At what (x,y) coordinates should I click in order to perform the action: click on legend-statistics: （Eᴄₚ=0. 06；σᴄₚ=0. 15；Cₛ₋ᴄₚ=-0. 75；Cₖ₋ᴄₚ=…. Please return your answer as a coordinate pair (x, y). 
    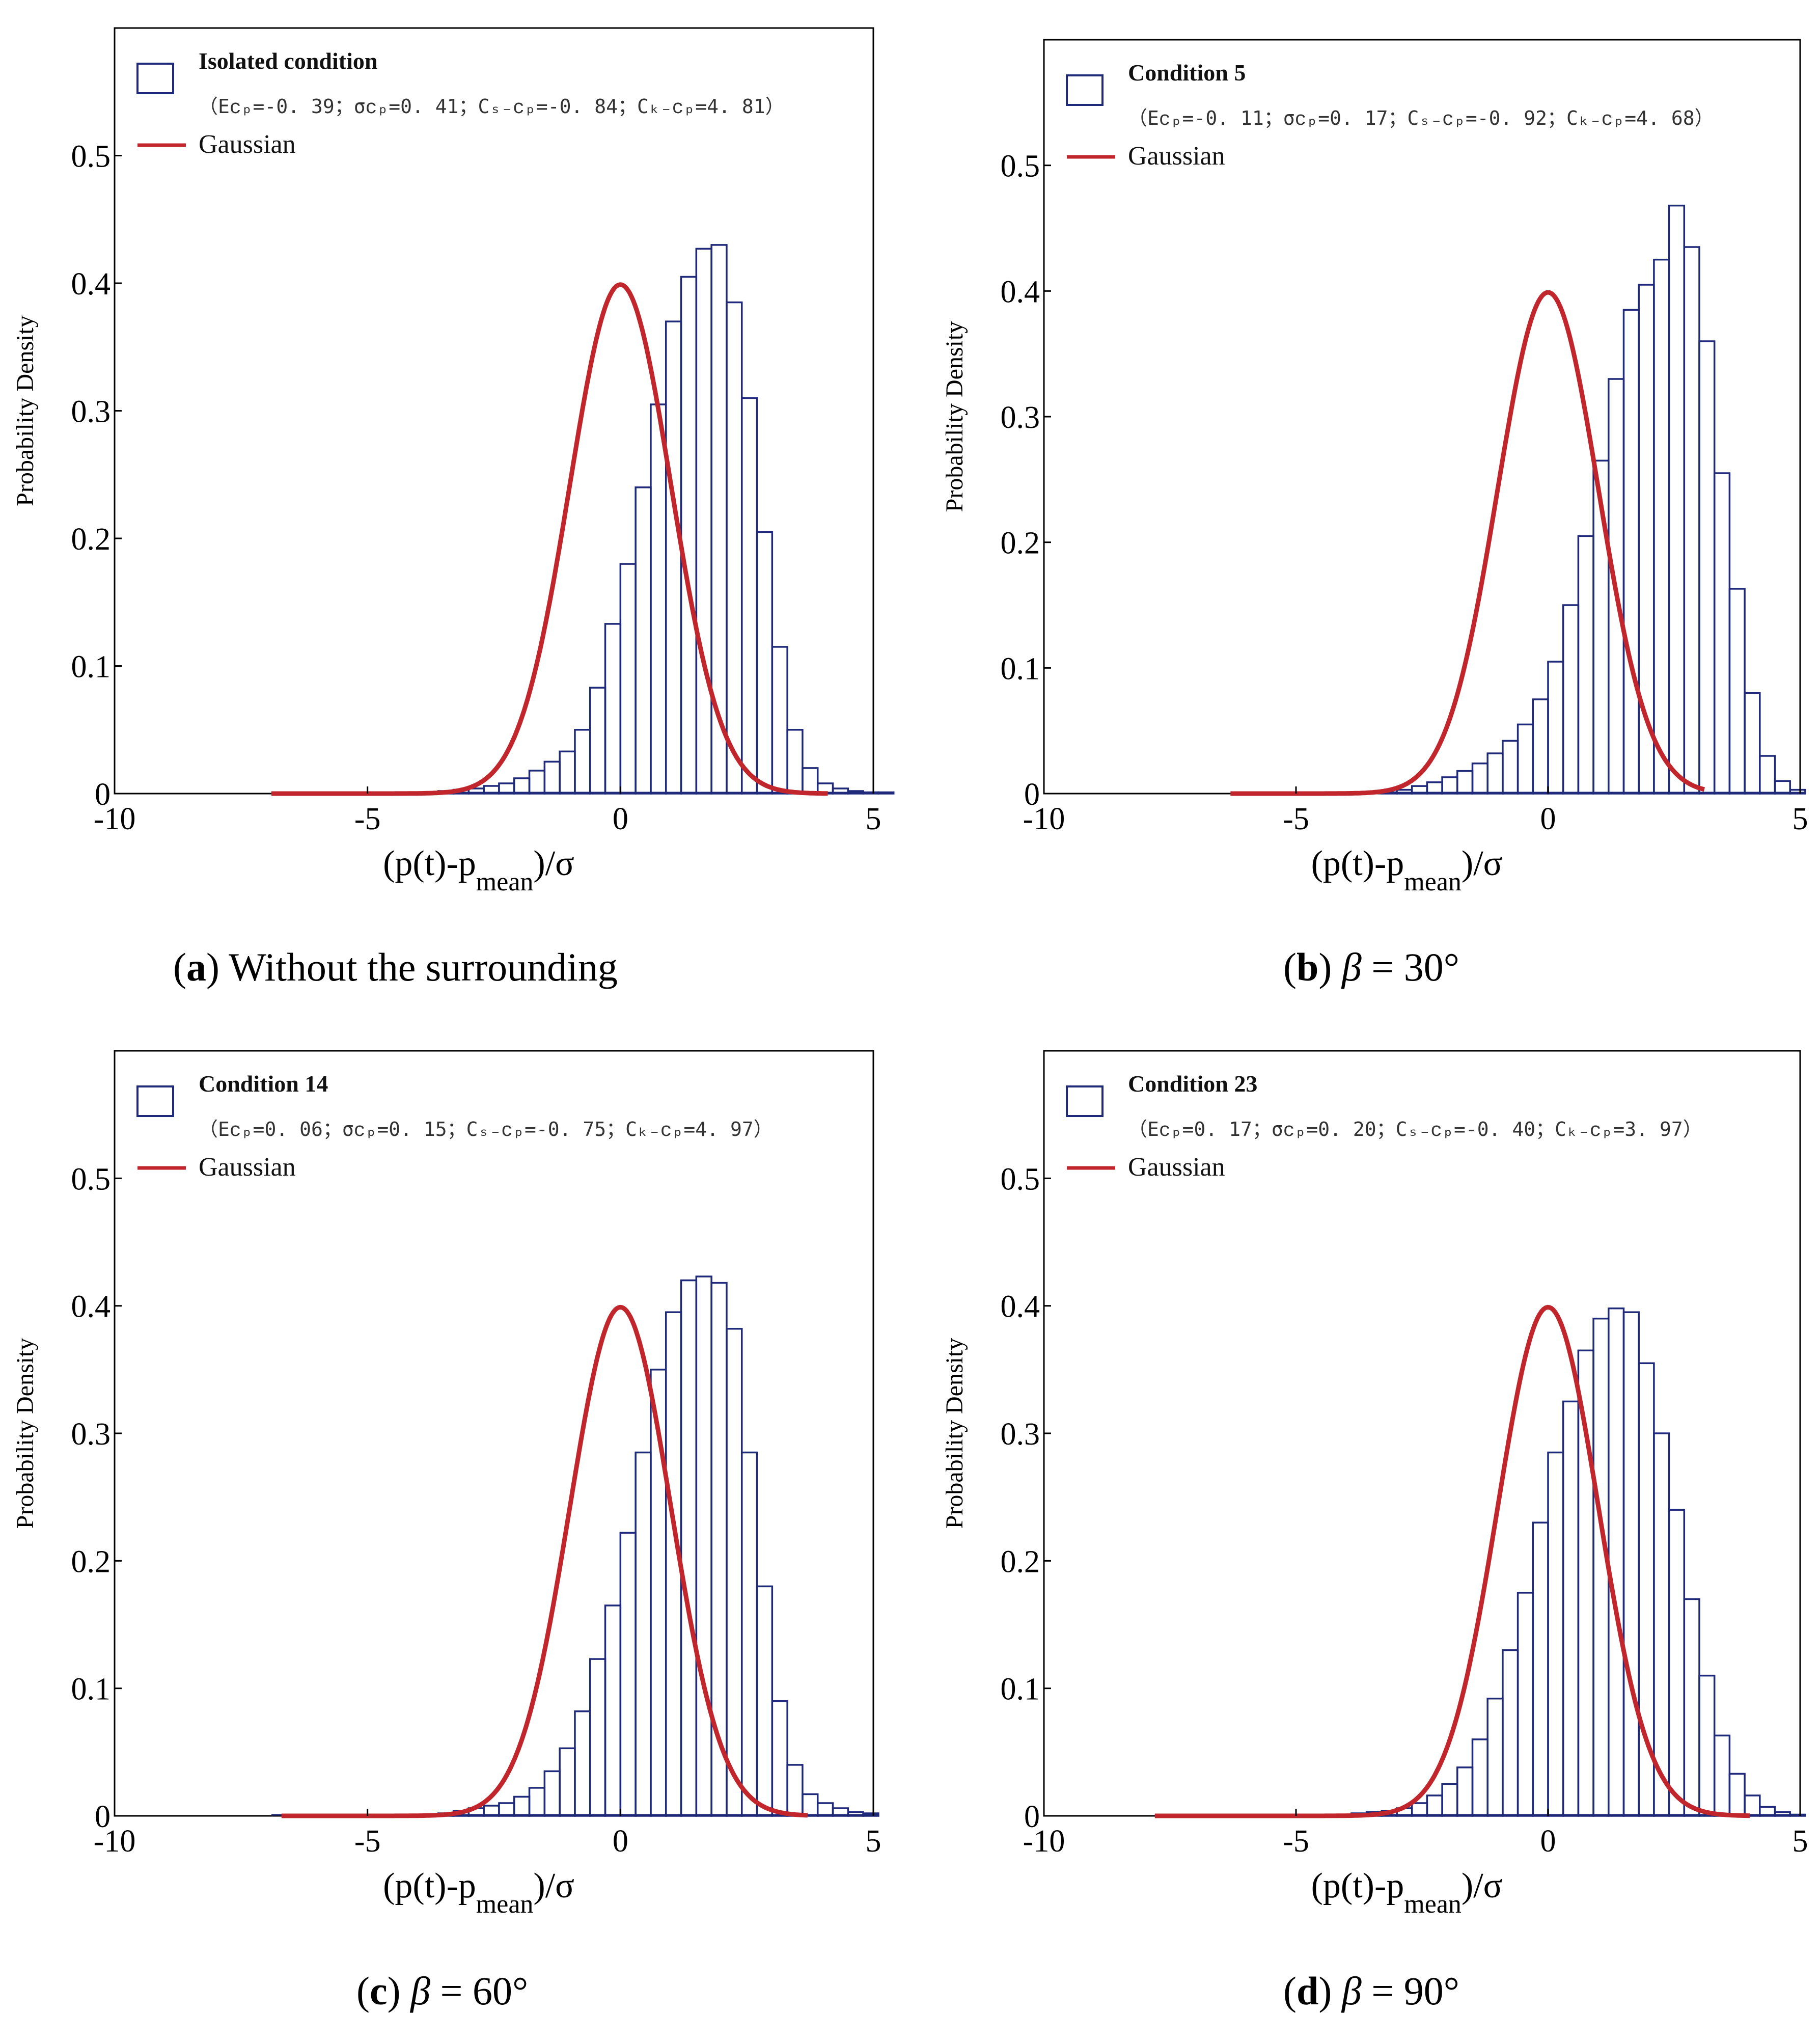
    Looking at the image, I should click on (486, 1129).